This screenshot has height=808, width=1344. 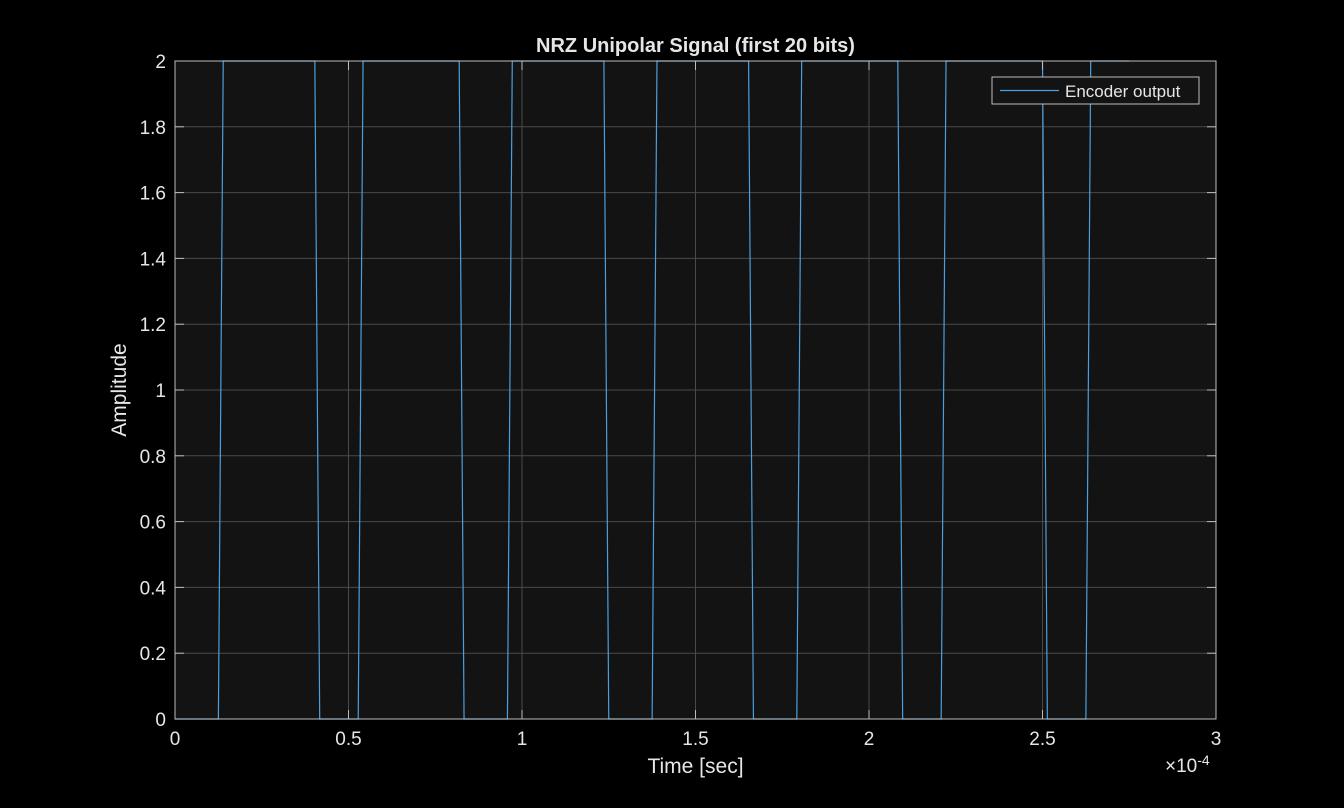 What do you see at coordinates (695, 766) in the screenshot?
I see `x-axis-label: Time [sec]` at bounding box center [695, 766].